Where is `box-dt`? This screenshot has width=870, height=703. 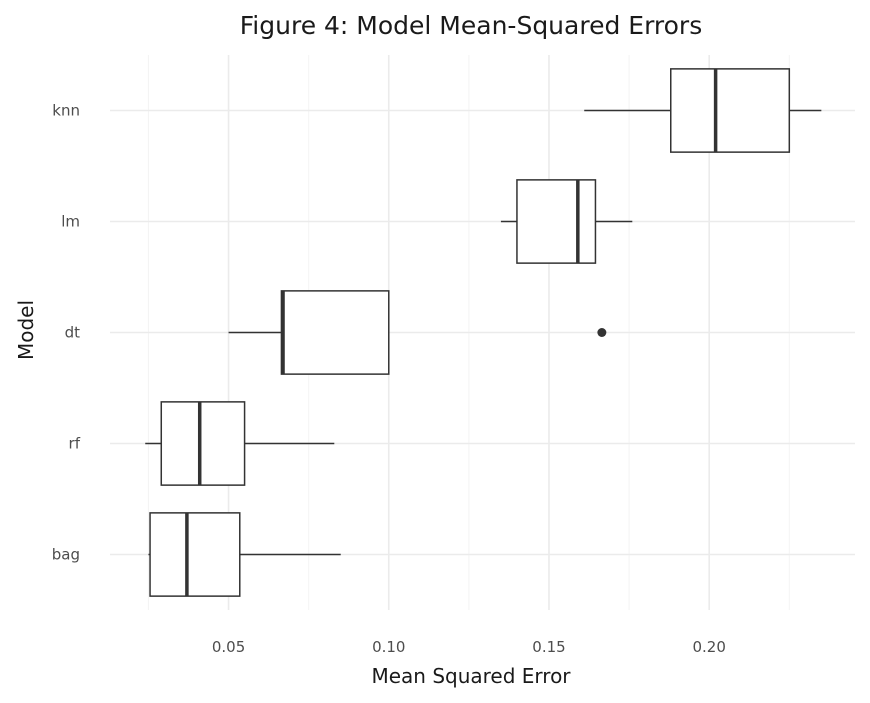
box-dt is located at coordinates (417, 332).